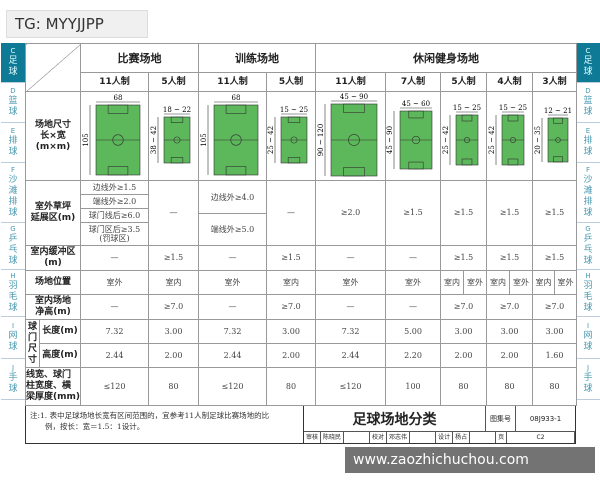 The height and width of the screenshot is (480, 600). Describe the element at coordinates (53, 386) in the screenshot. I see `row-label-line-text: 线宽、球门 柱宽度、横 梁厚度(mm)` at that location.